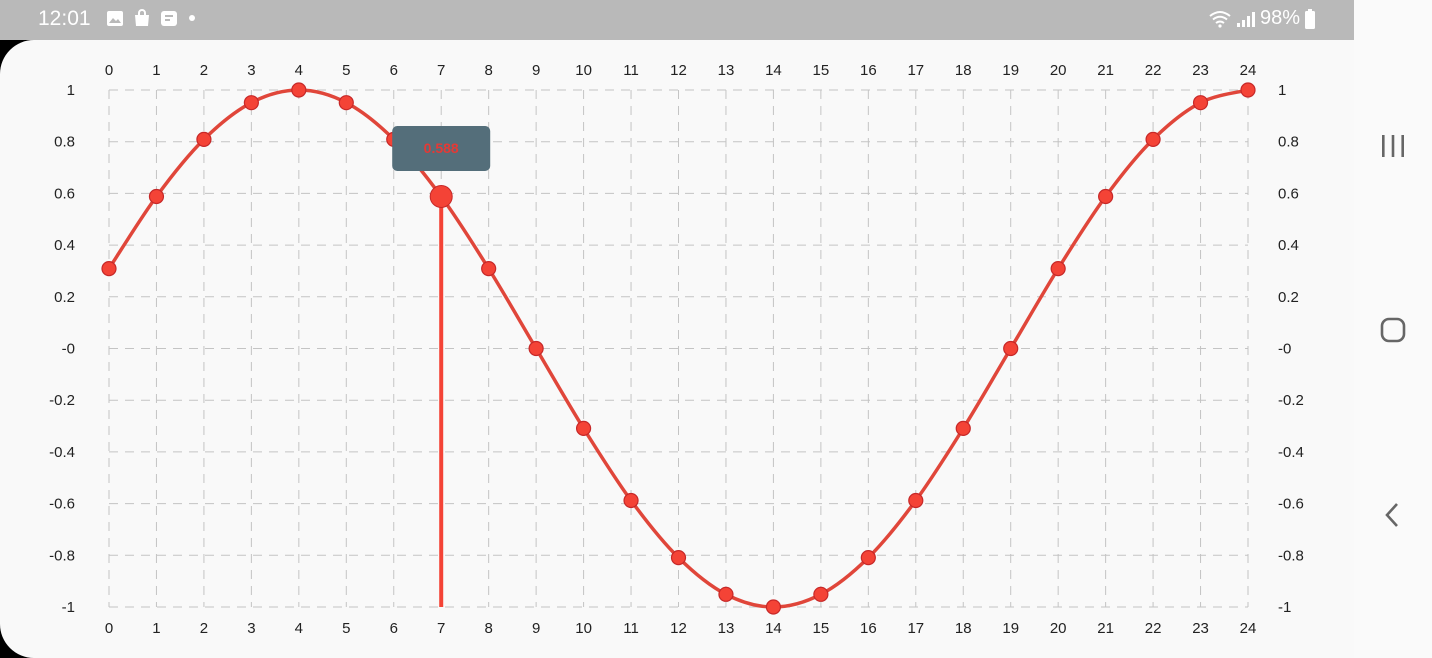 The height and width of the screenshot is (658, 1432). Describe the element at coordinates (64, 297) in the screenshot. I see `y-tick-label-left: 0.2` at that location.